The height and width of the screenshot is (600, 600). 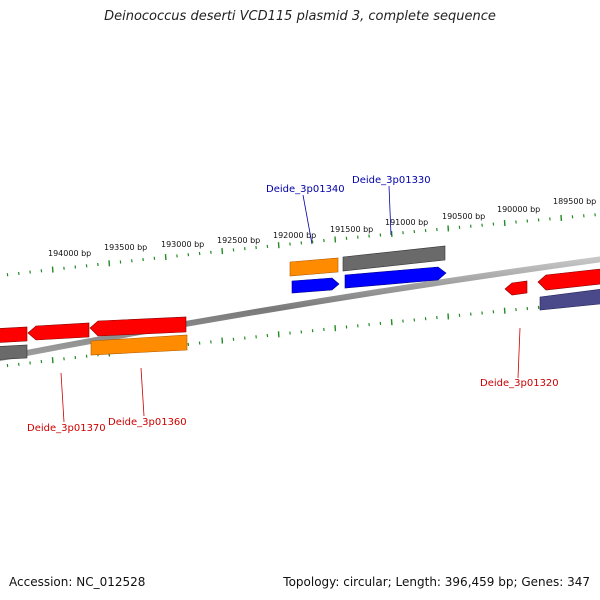 What do you see at coordinates (519, 383) in the screenshot?
I see `gene-label-1320: Deide_3p01320` at bounding box center [519, 383].